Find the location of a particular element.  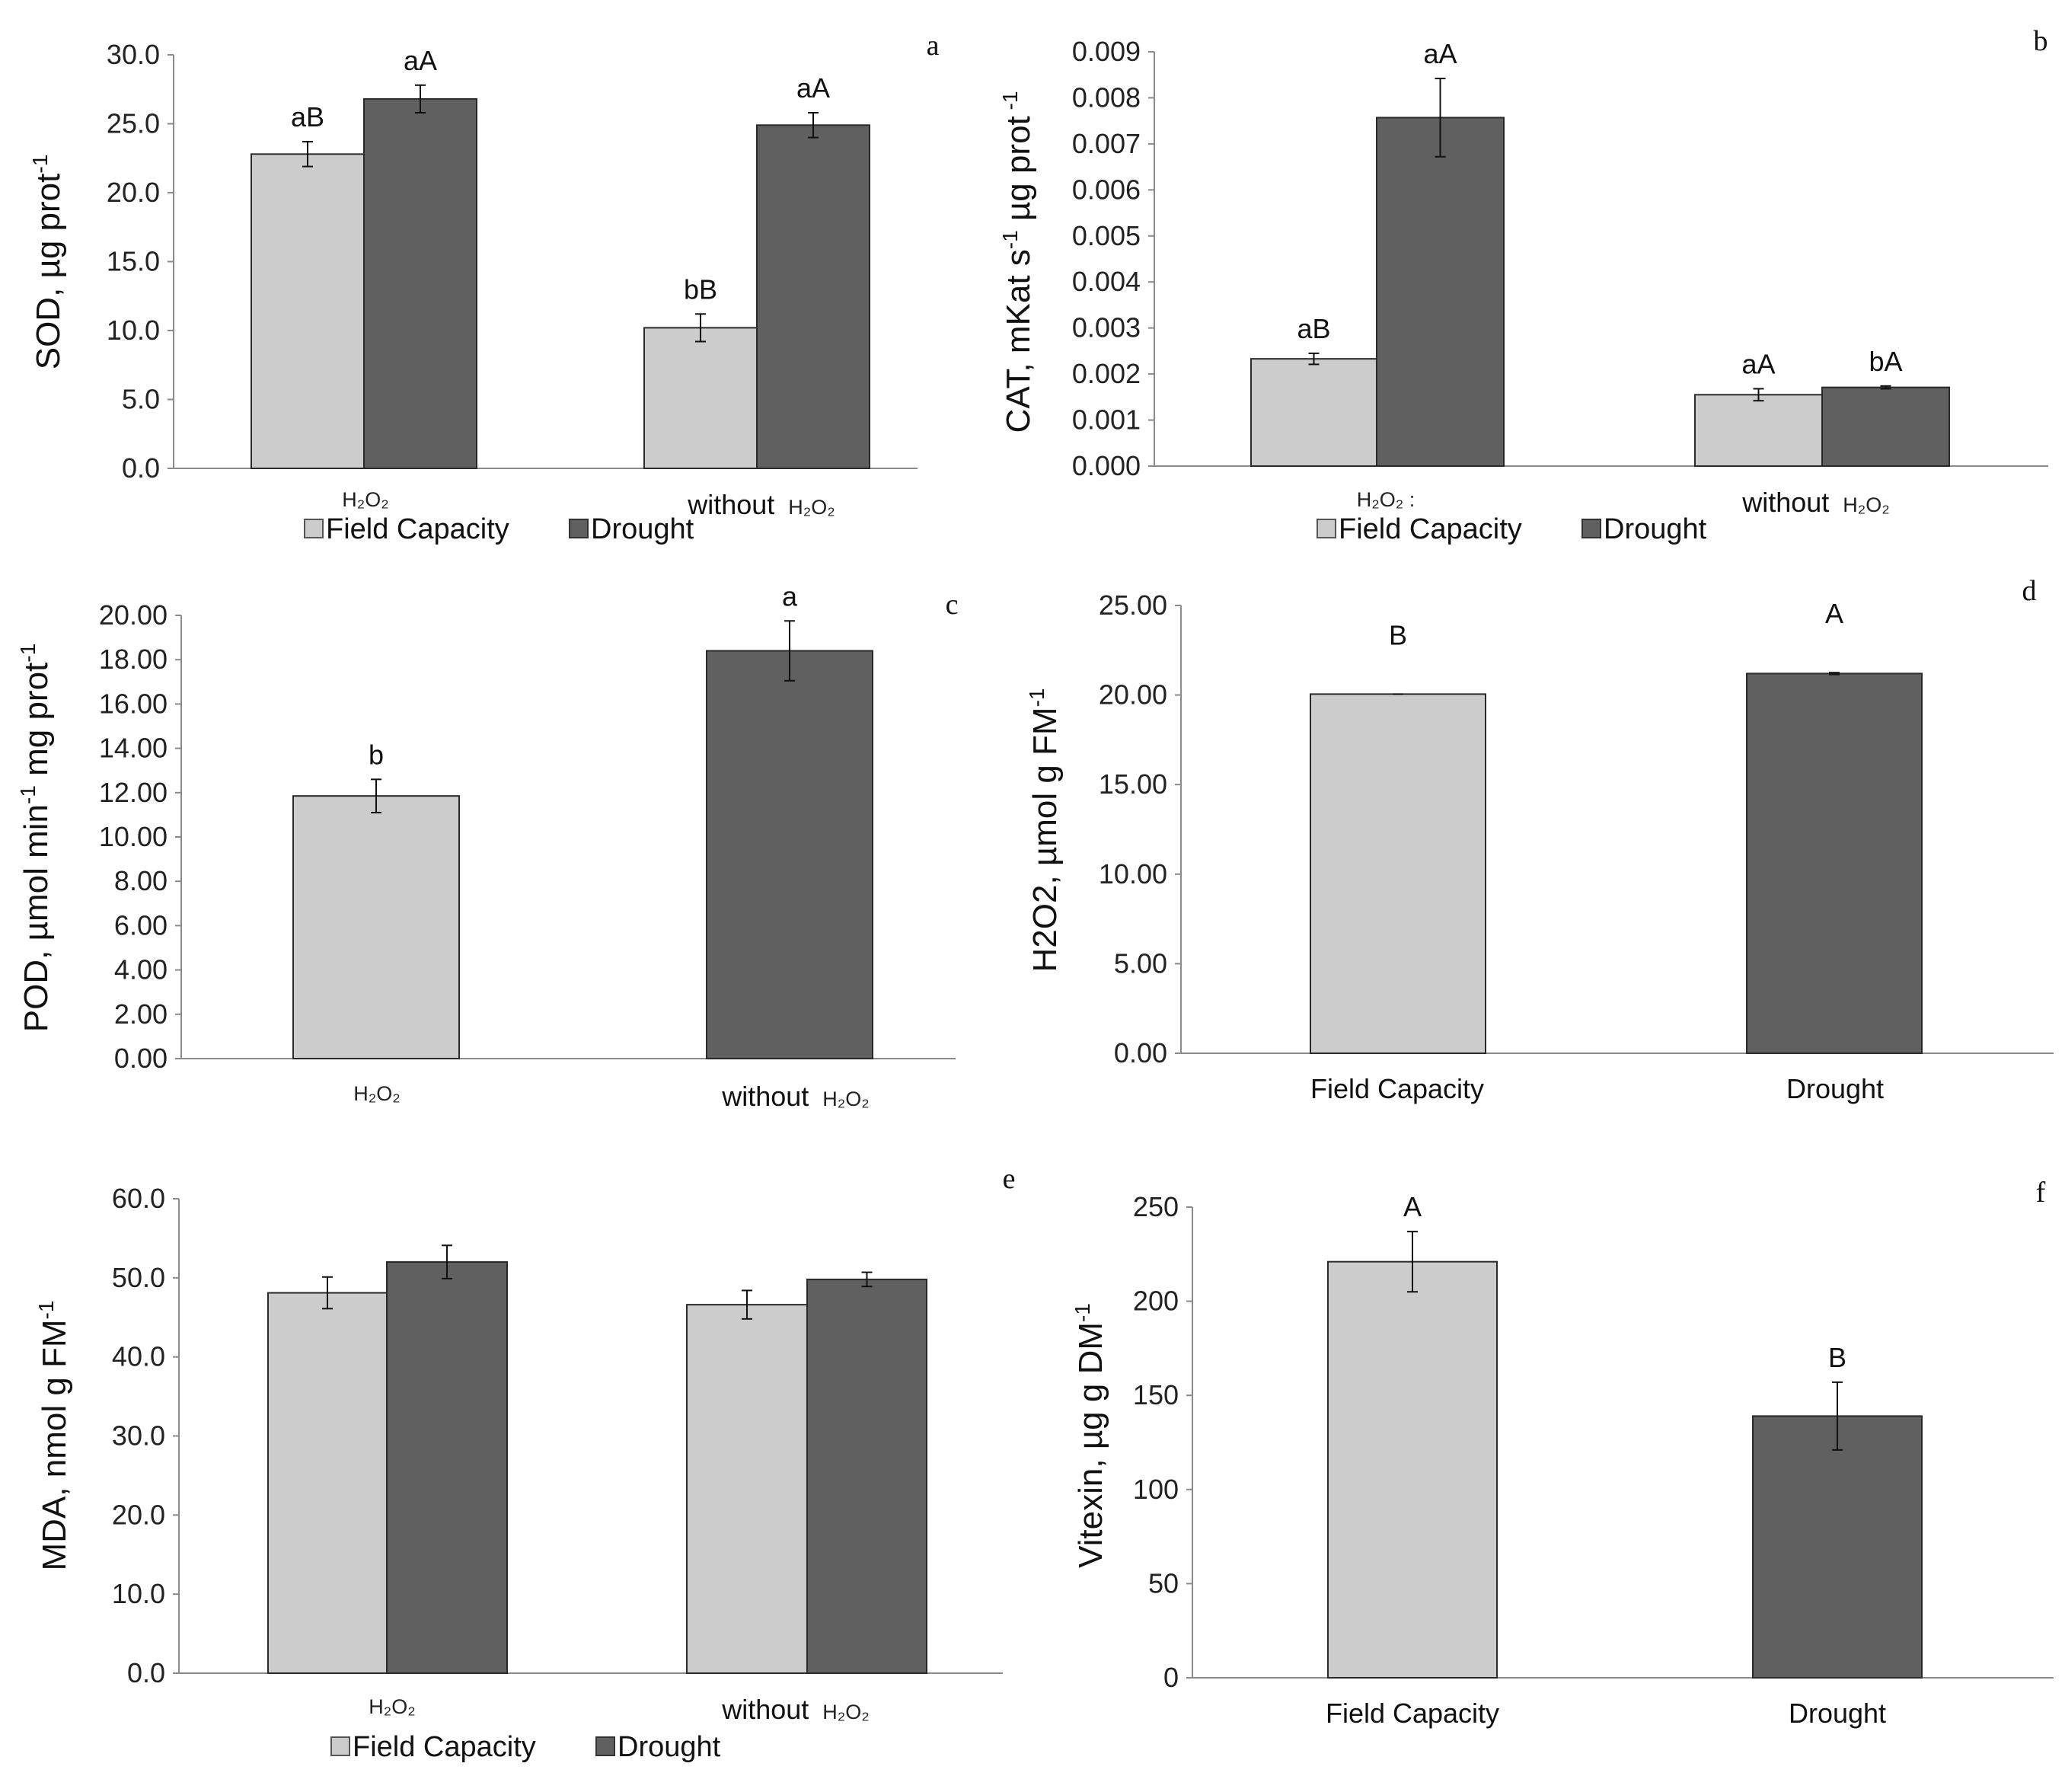

y-tick-label: 25.00 is located at coordinates (1133, 605).